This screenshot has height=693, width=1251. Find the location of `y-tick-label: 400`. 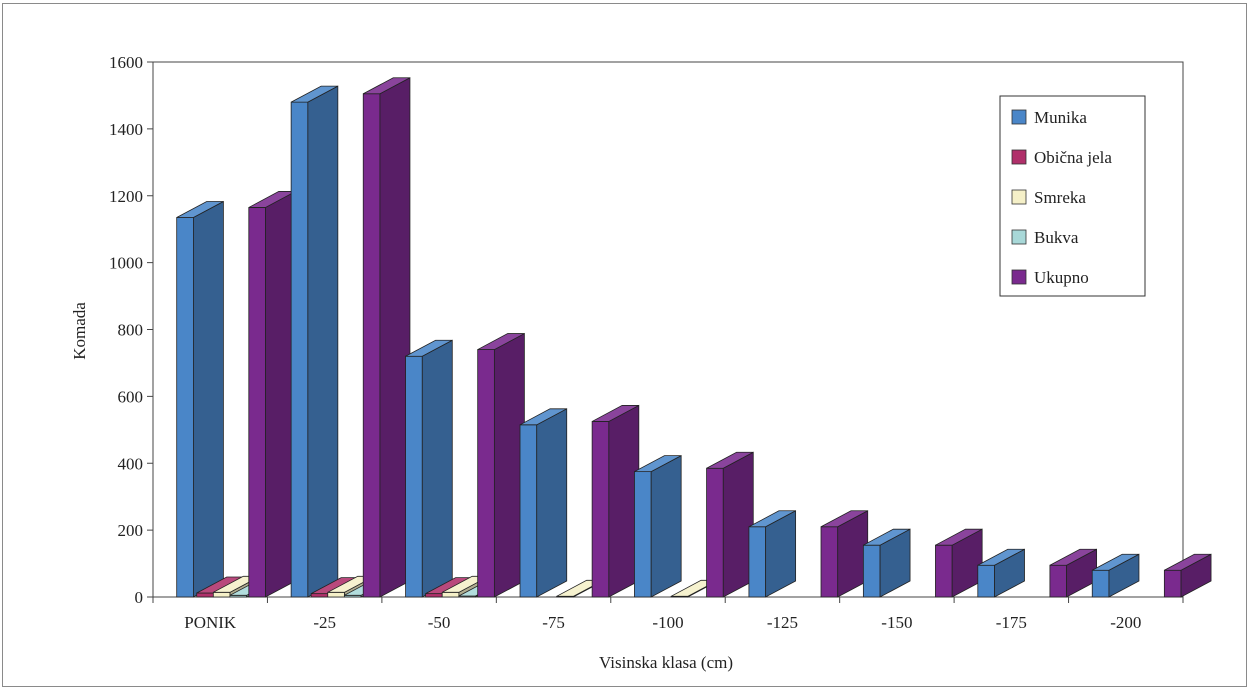

y-tick-label: 400 is located at coordinates (131, 463).